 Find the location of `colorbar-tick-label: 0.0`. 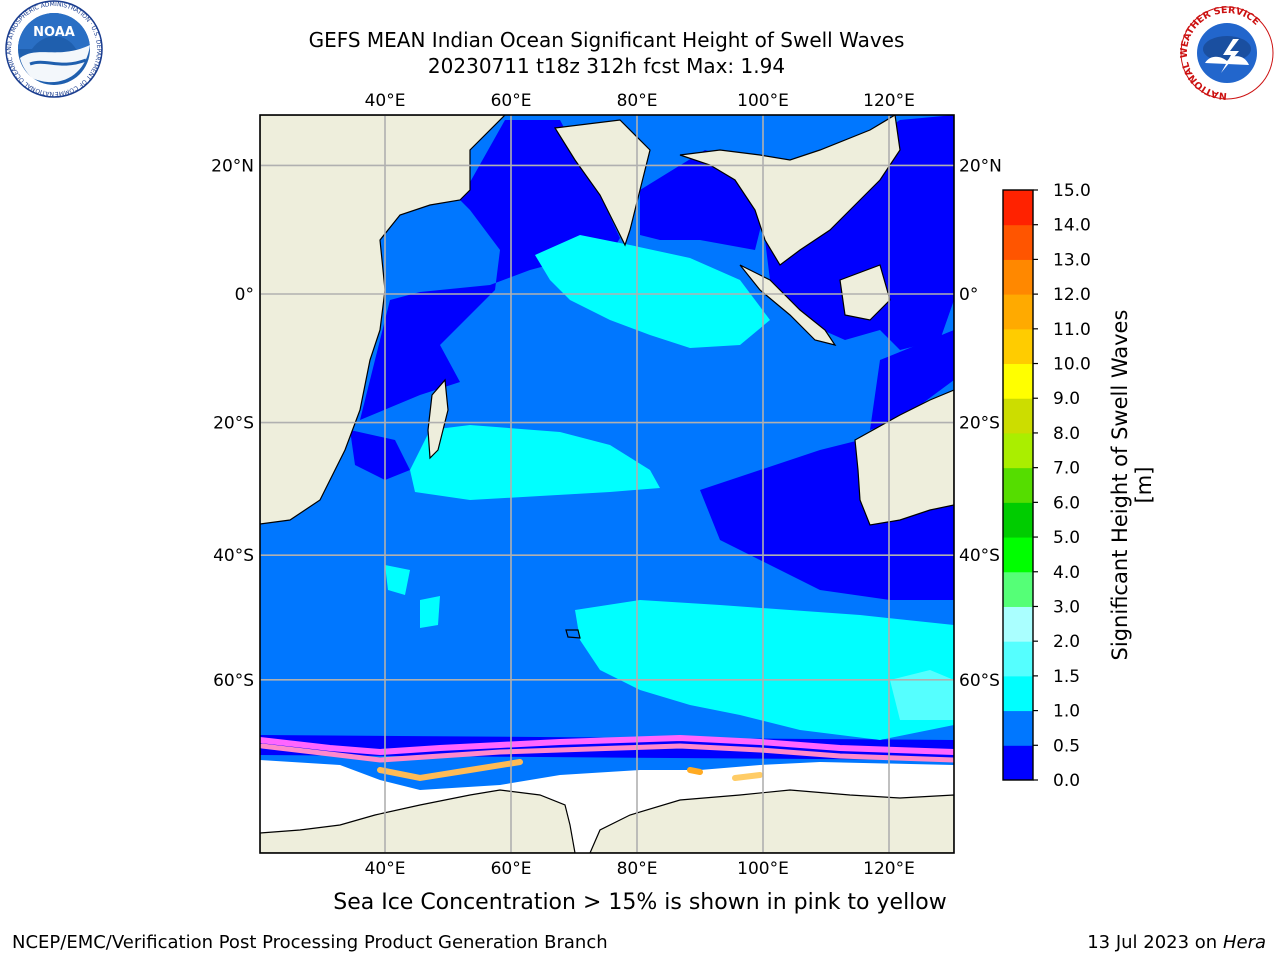

colorbar-tick-label: 0.0 is located at coordinates (1066, 781).